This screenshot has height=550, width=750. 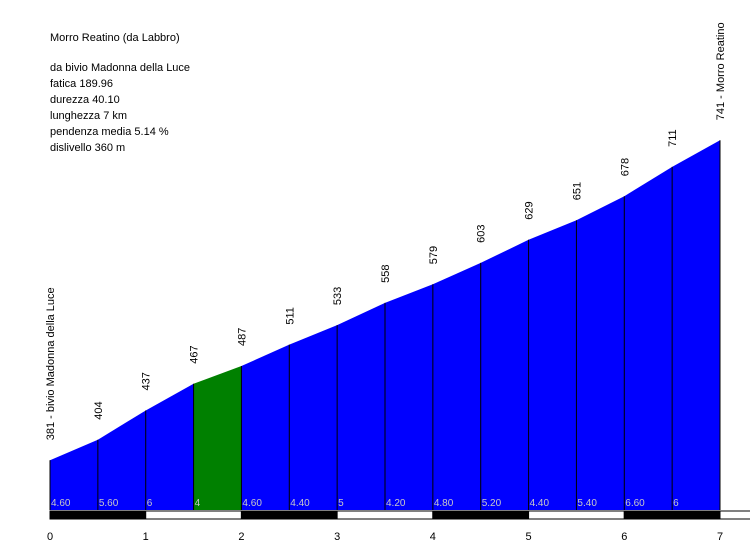 I want to click on x-tick-label: 6, so click(x=624, y=537).